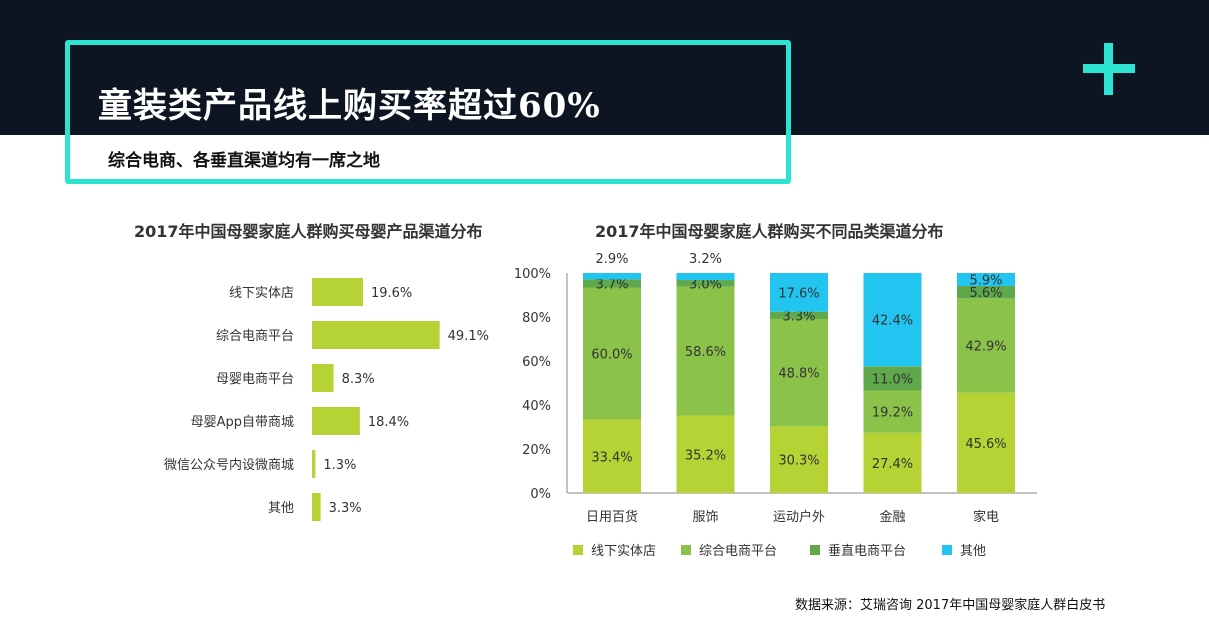 The image size is (1209, 642). What do you see at coordinates (349, 106) in the screenshot?
I see `page-title: 童装类产品线上购买率超过60%` at bounding box center [349, 106].